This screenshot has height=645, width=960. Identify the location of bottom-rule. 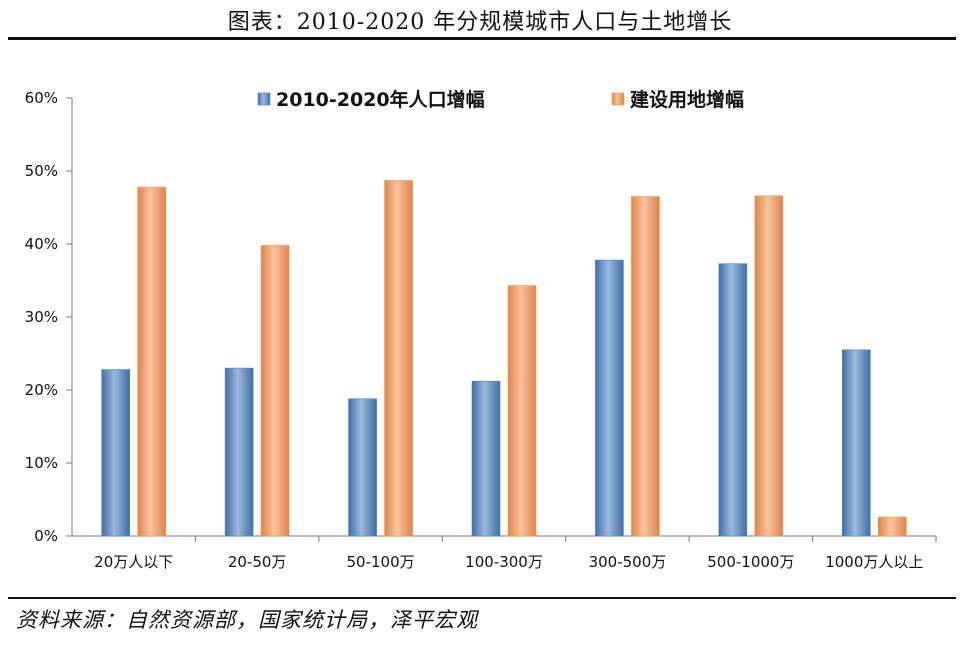
(482, 598).